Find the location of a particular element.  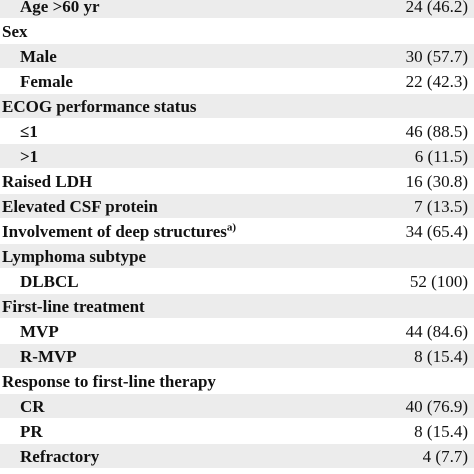

row-label: DLBCL is located at coordinates (49, 281).